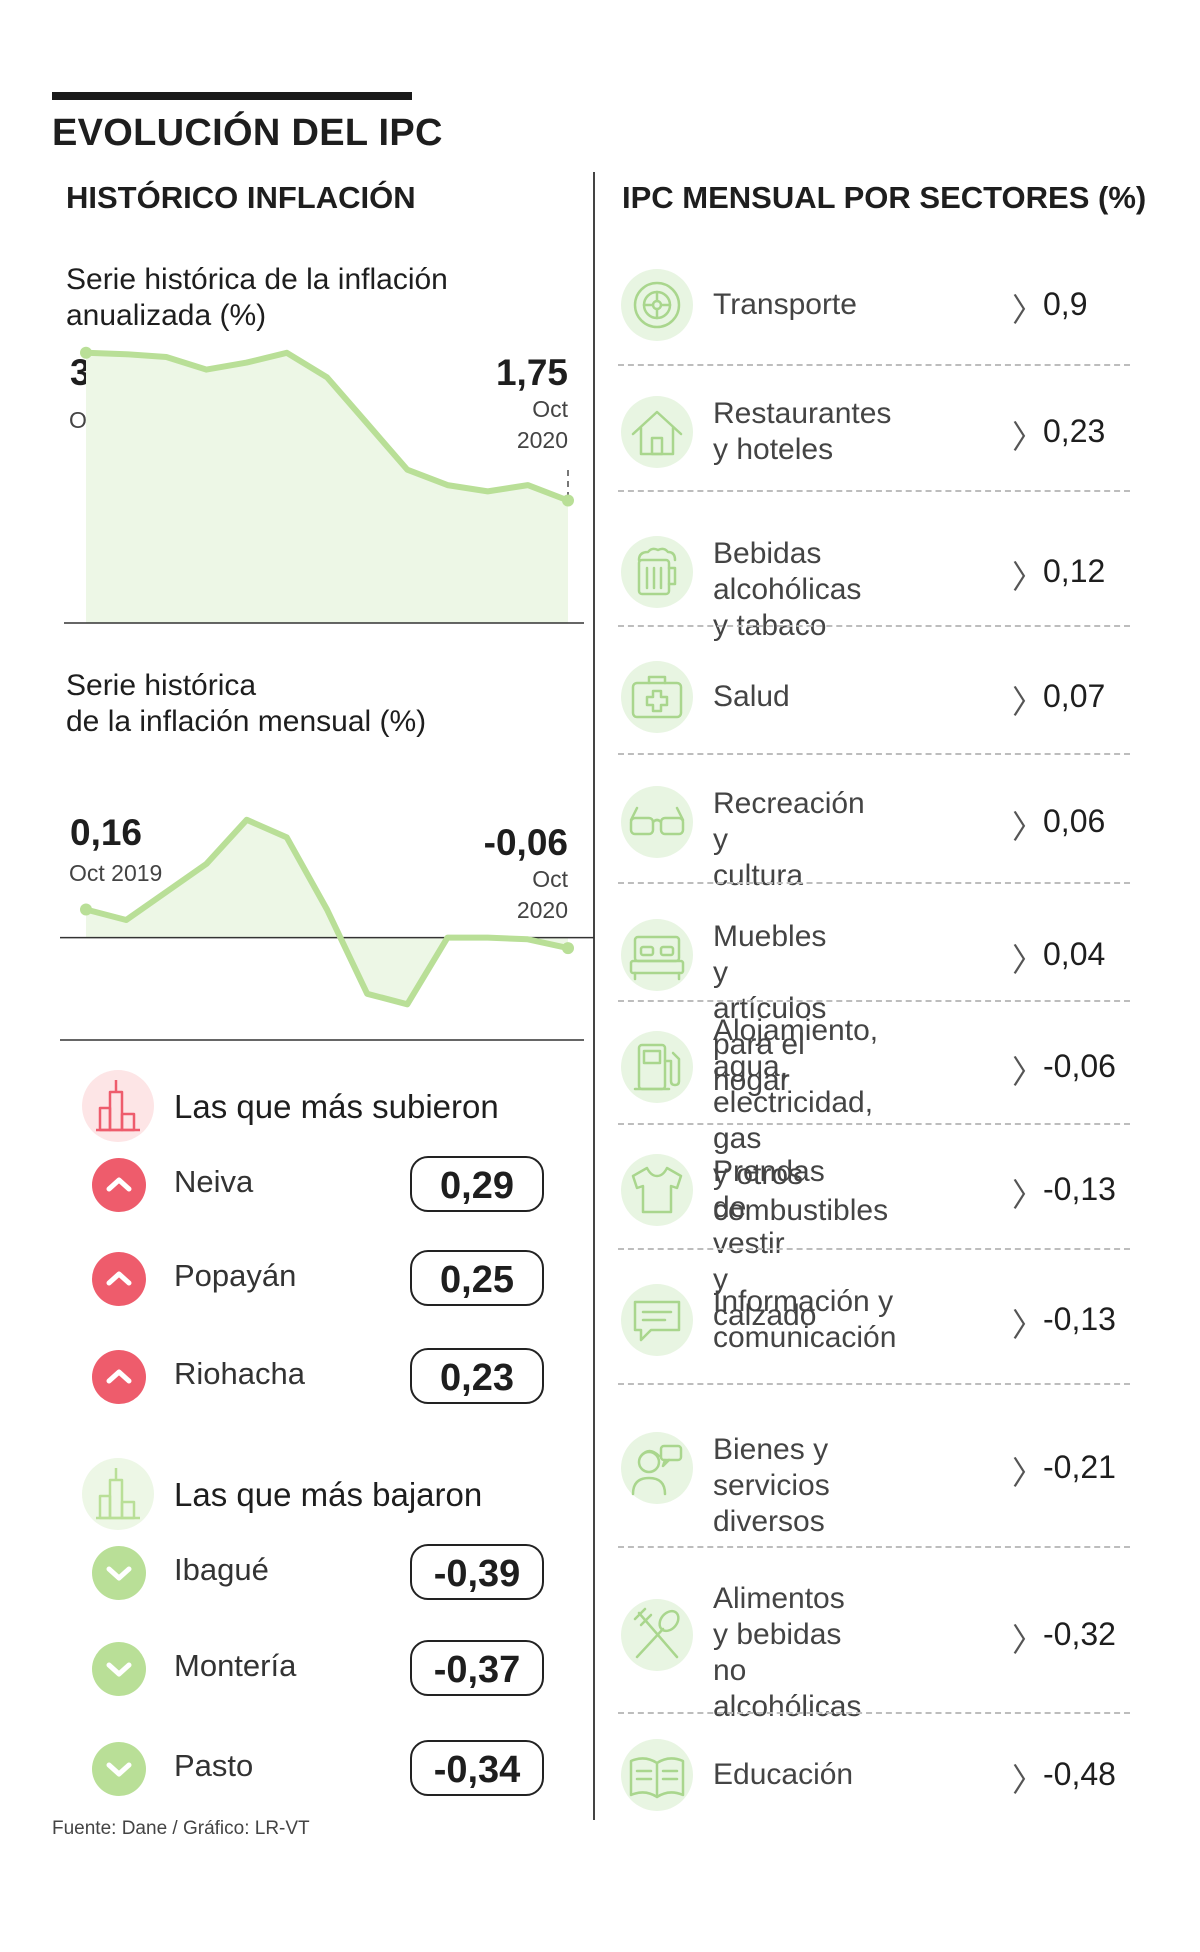 The image size is (1200, 1952). I want to click on sector-name: Educación, so click(783, 1775).